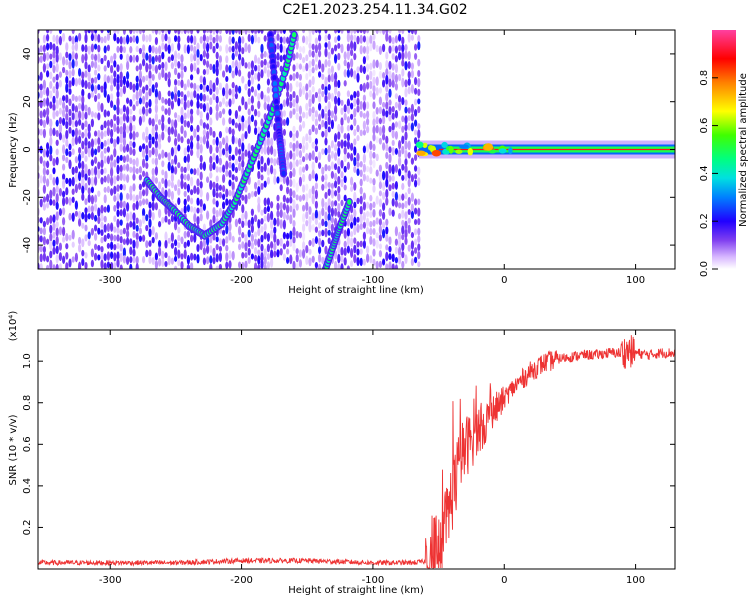  What do you see at coordinates (27, 403) in the screenshot?
I see `y-tick-label: 0.8` at bounding box center [27, 403].